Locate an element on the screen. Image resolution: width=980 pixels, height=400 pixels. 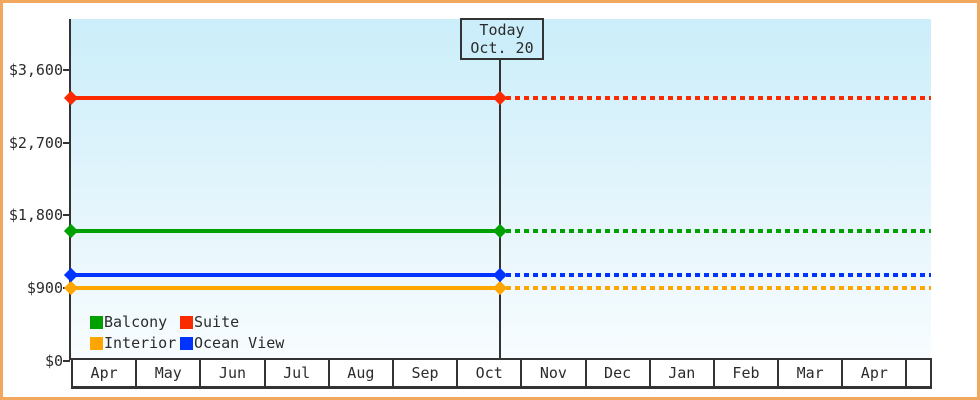
y-tick-label: $2,700 is located at coordinates (35, 142).